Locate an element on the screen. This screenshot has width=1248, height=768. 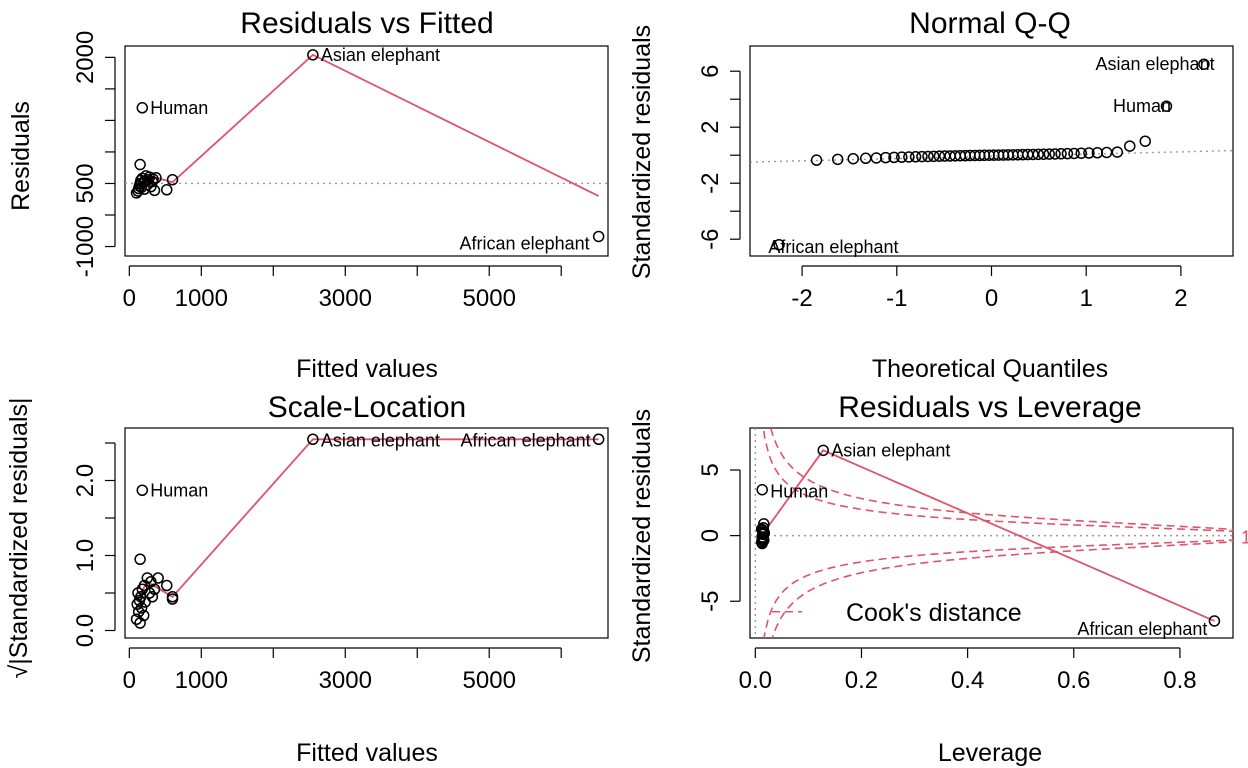
x-tick-label: 0.0 is located at coordinates (755, 680).